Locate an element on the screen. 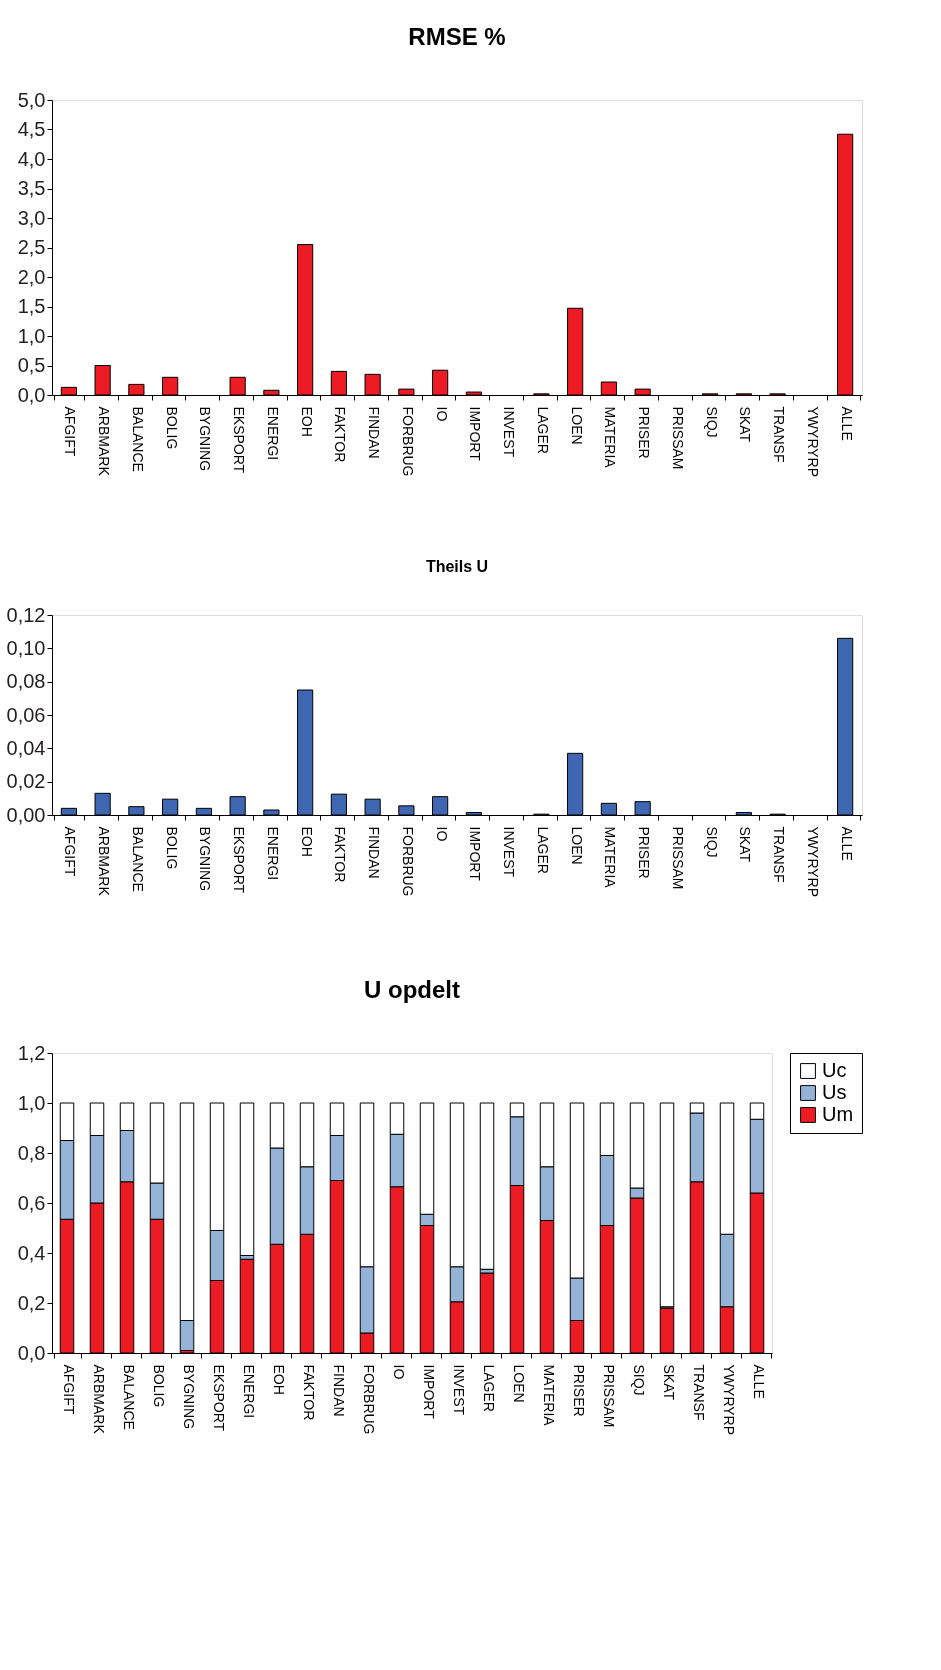 The width and height of the screenshot is (941, 1670). y-tick-label: 1,0 is located at coordinates (31, 335).